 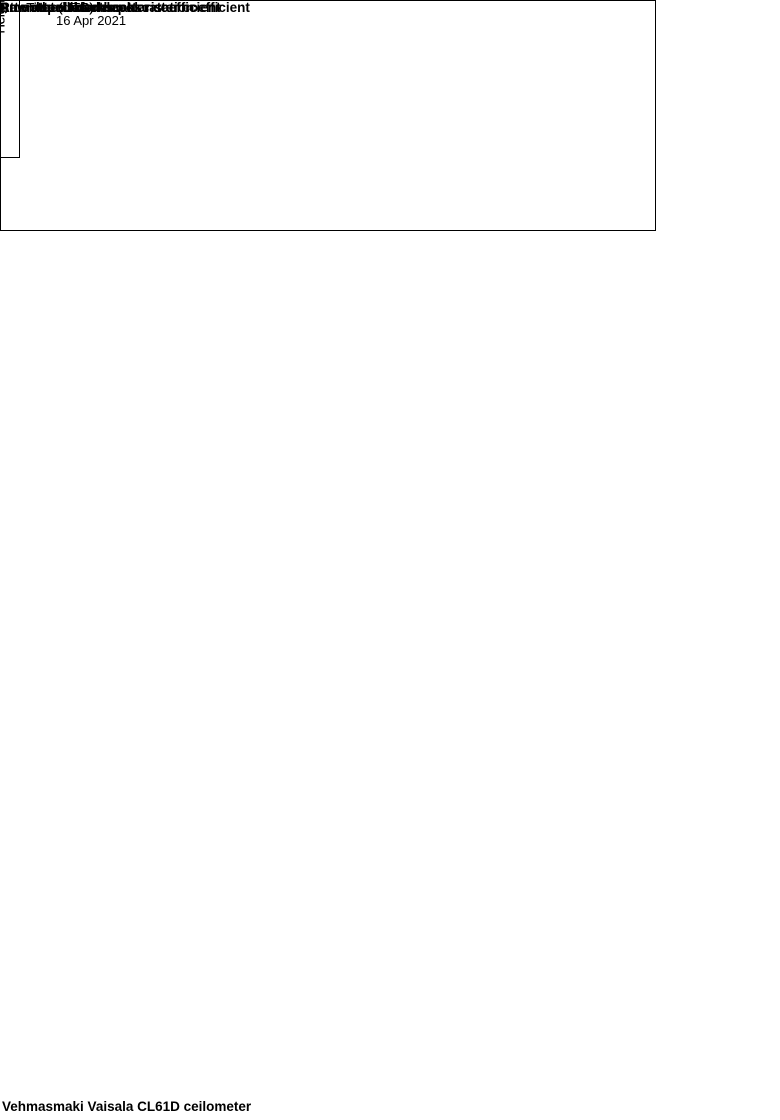 I want to click on station-label: Vehmasmaki Vaisala CL61D ceilometer, so click(x=127, y=1106).